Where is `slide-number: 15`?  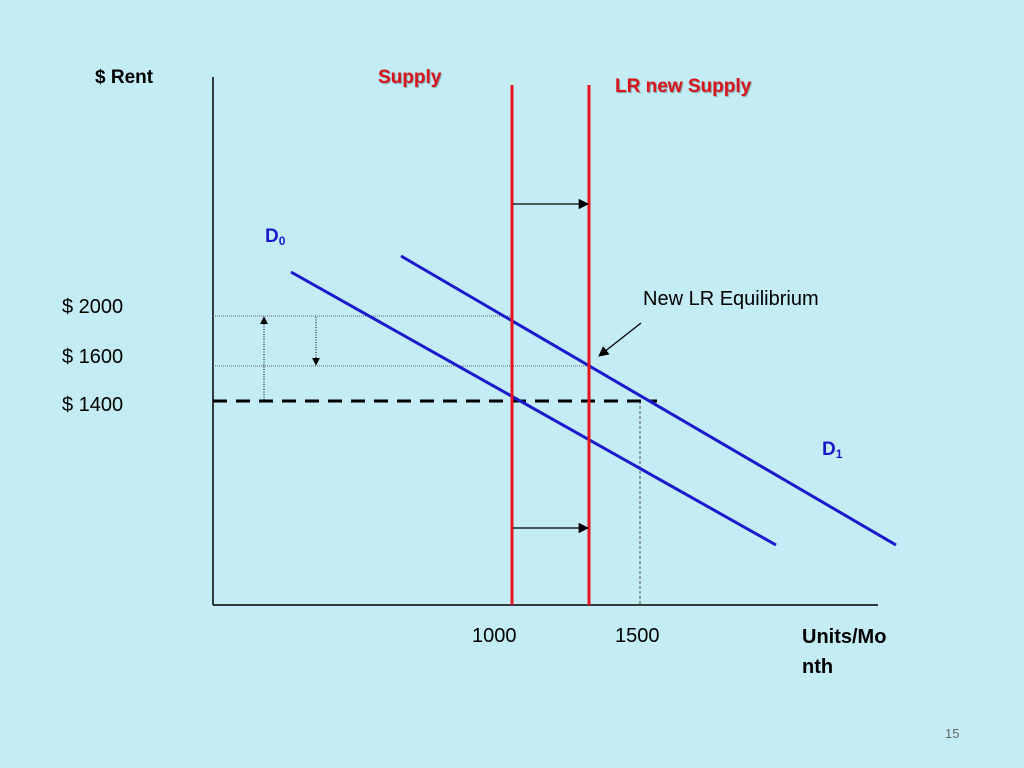
slide-number: 15 is located at coordinates (952, 733).